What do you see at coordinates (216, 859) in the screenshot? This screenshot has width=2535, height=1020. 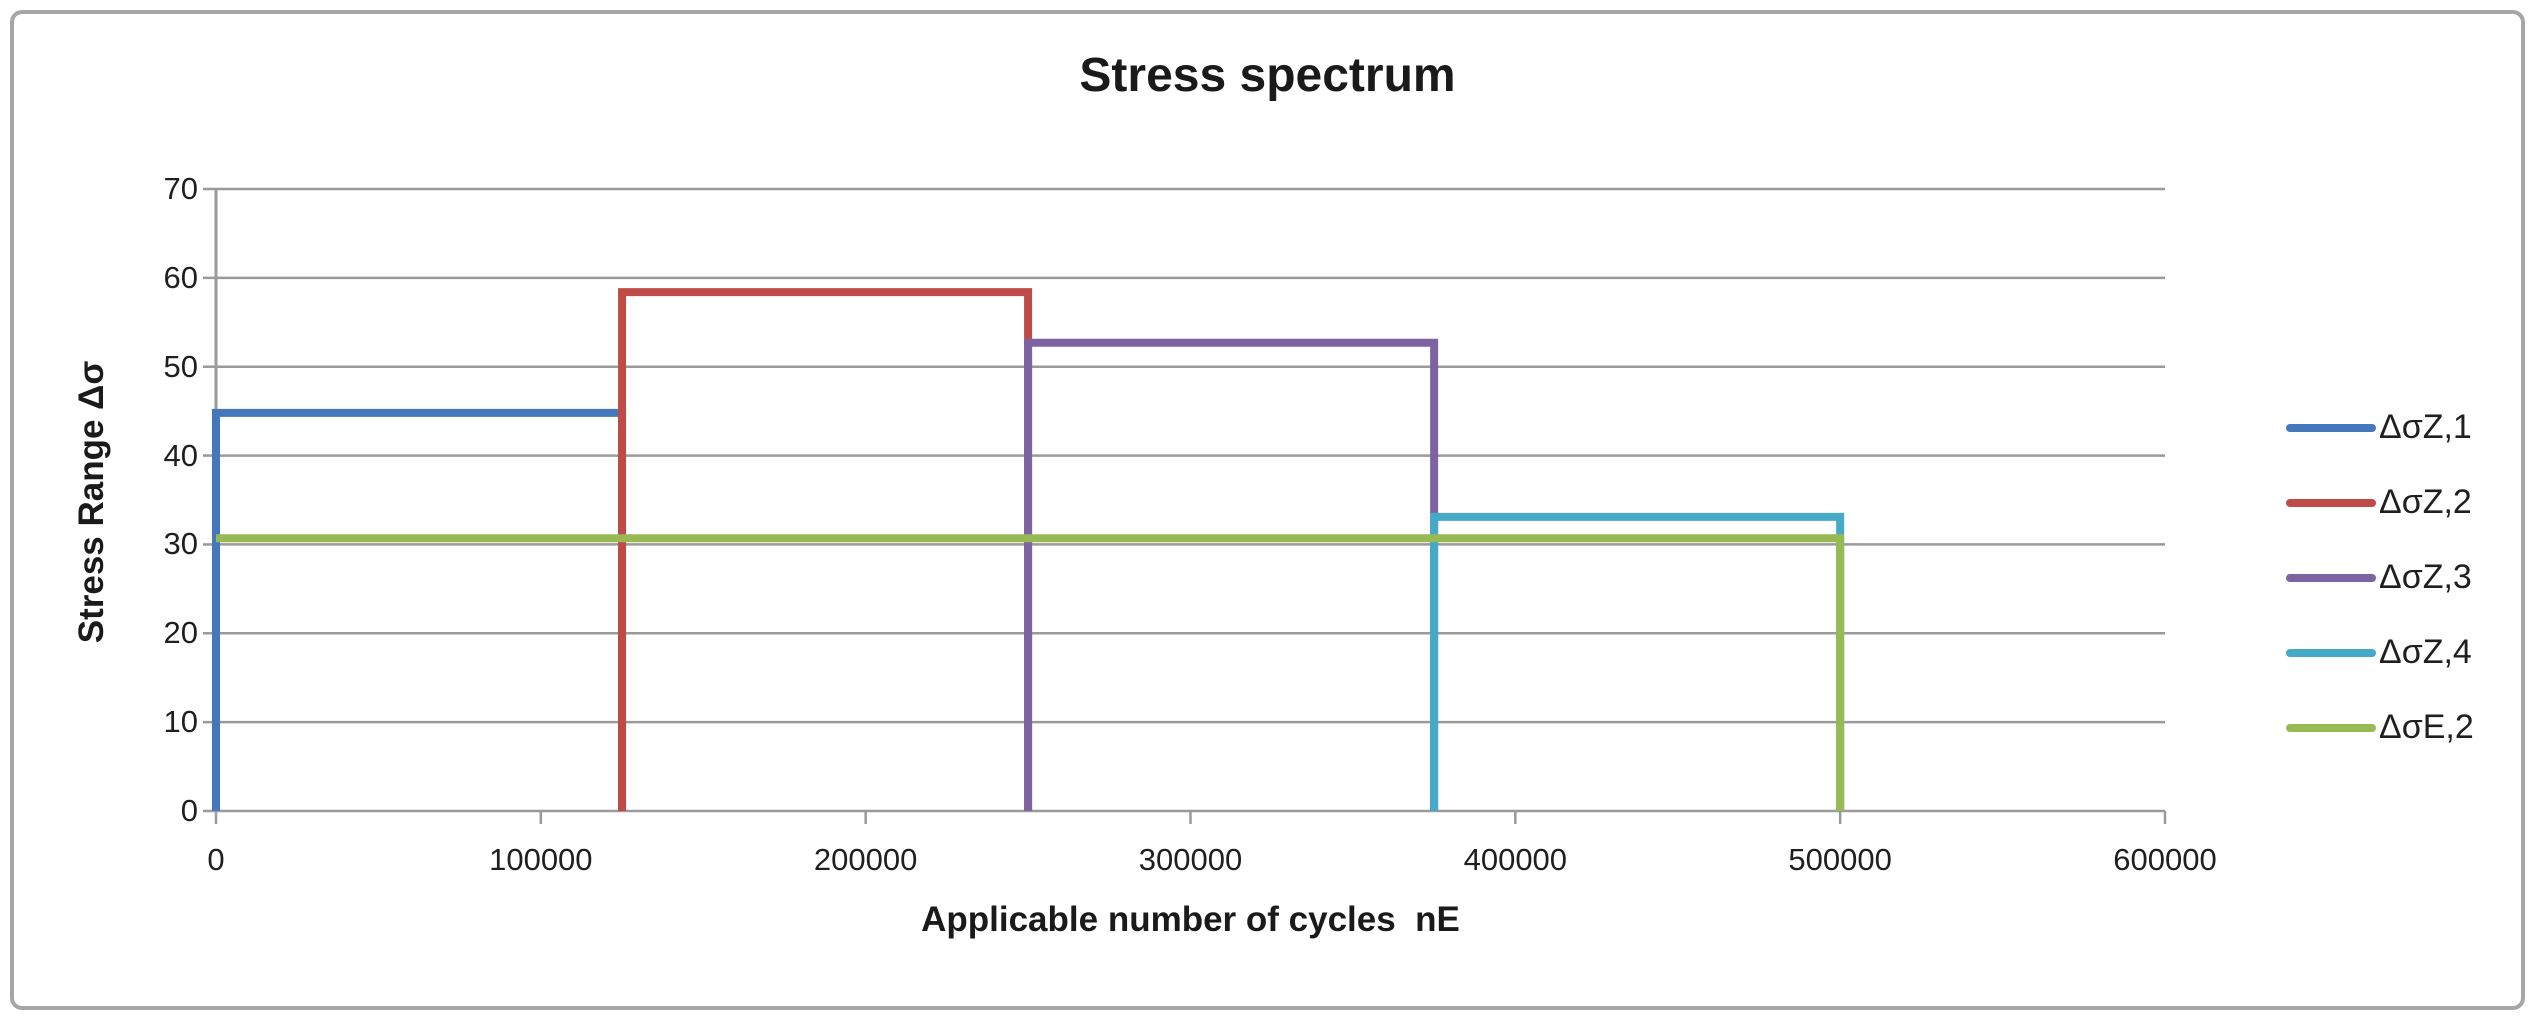 I see `x-tick-label: 0` at bounding box center [216, 859].